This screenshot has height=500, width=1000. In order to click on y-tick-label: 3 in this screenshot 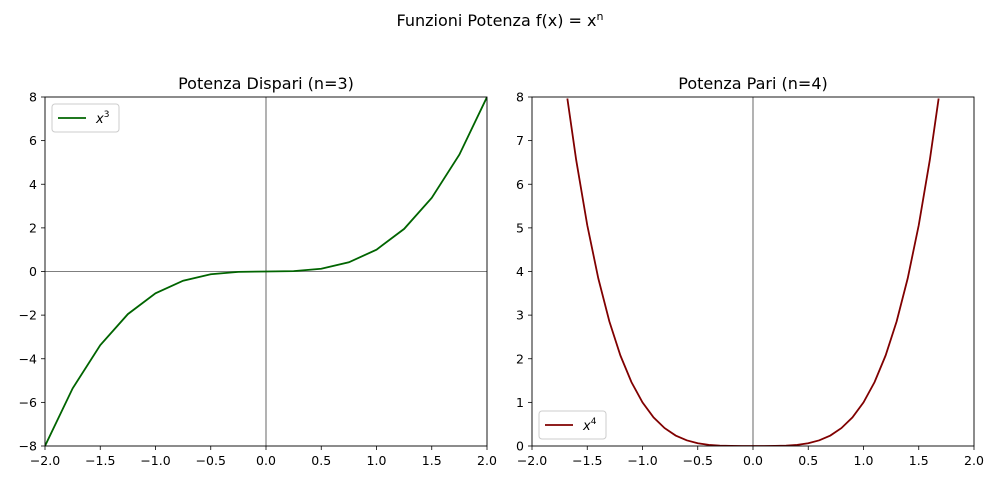, I will do `click(520, 315)`.